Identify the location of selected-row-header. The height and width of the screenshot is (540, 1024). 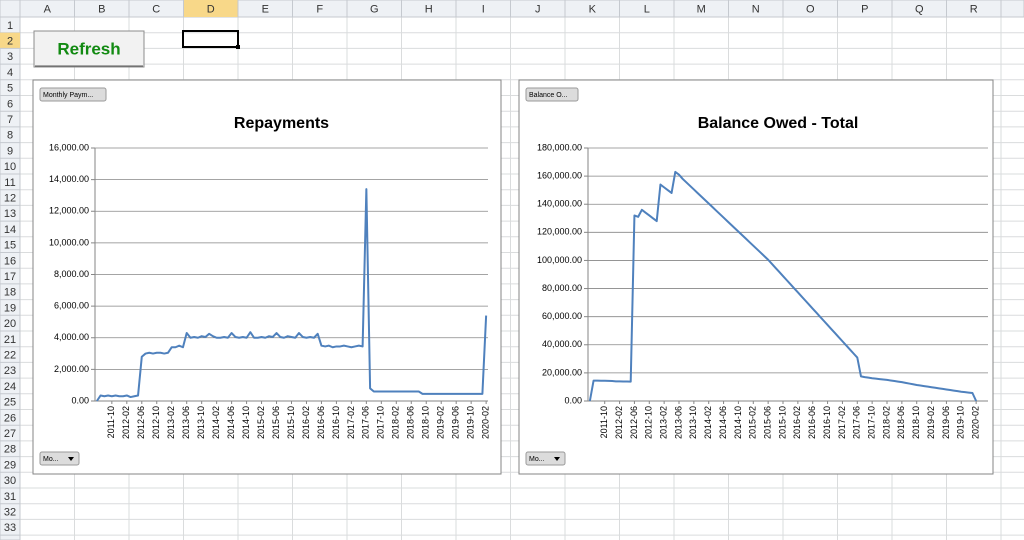
(10, 40).